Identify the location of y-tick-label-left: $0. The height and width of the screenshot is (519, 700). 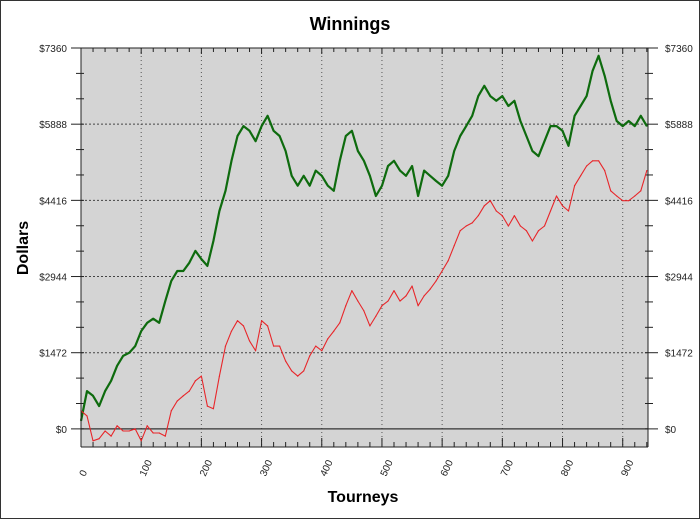
(62, 430).